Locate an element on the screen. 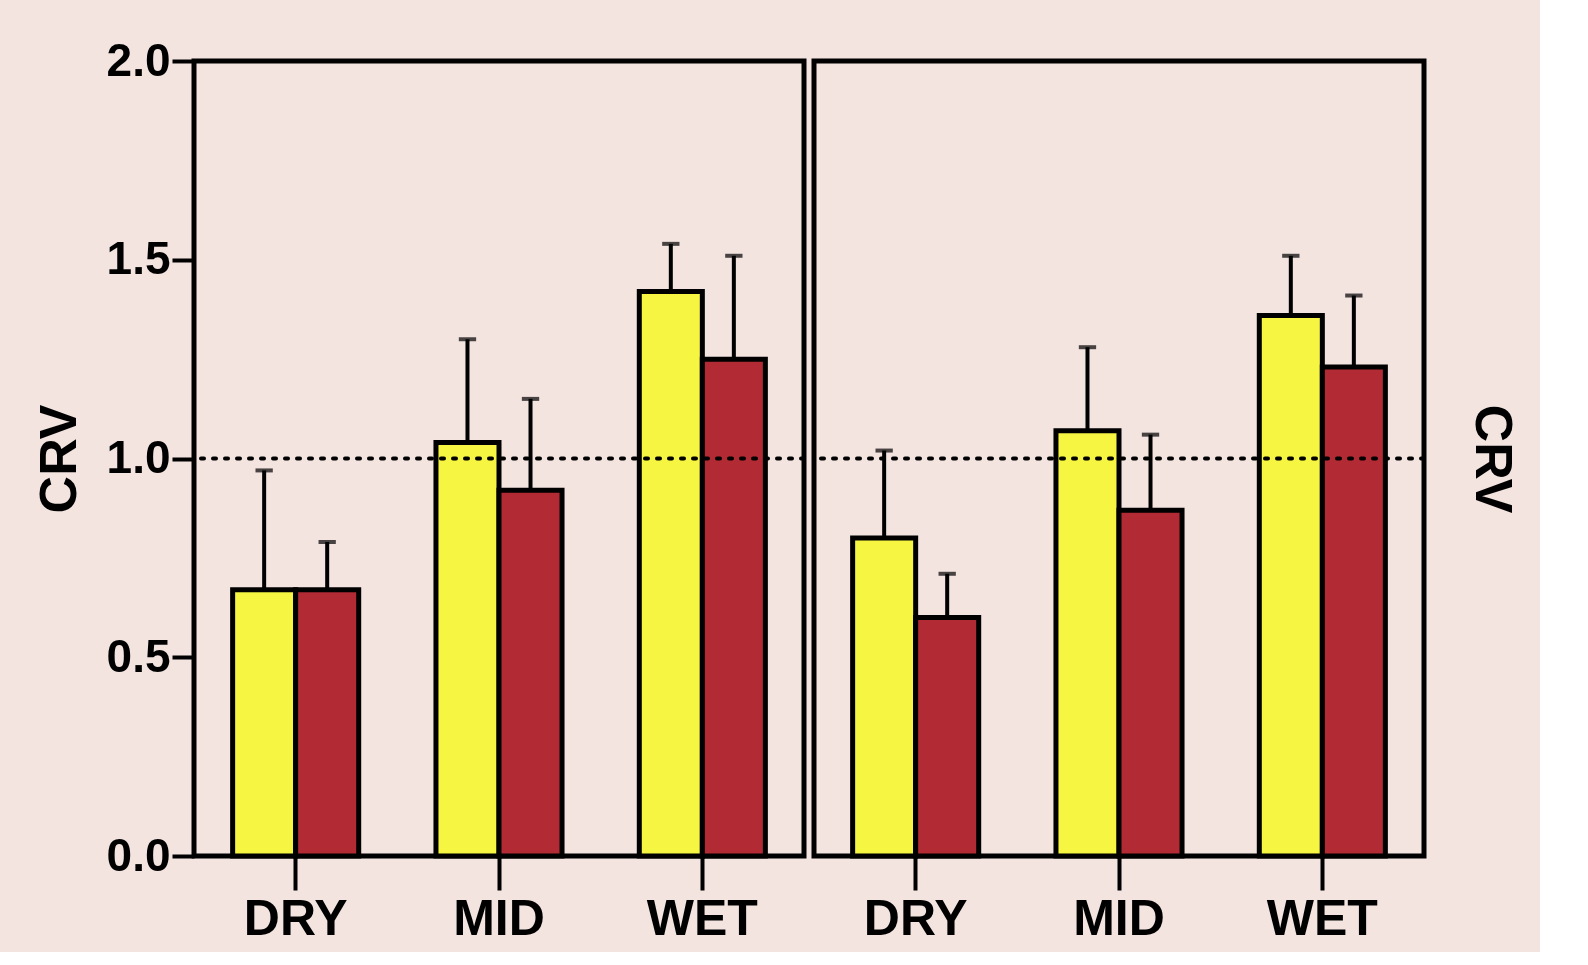 This screenshot has width=1588, height=965. y-tick-label: 1.0 is located at coordinates (138, 457).